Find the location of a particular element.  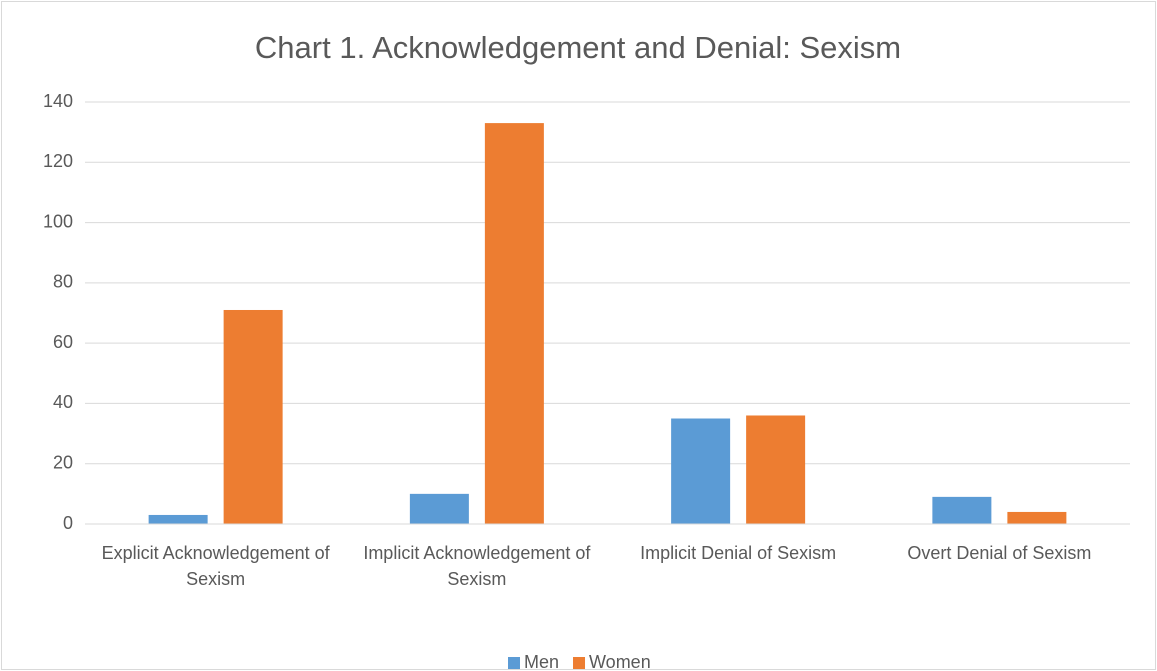

y-tick-label: 80 is located at coordinates (63, 282).